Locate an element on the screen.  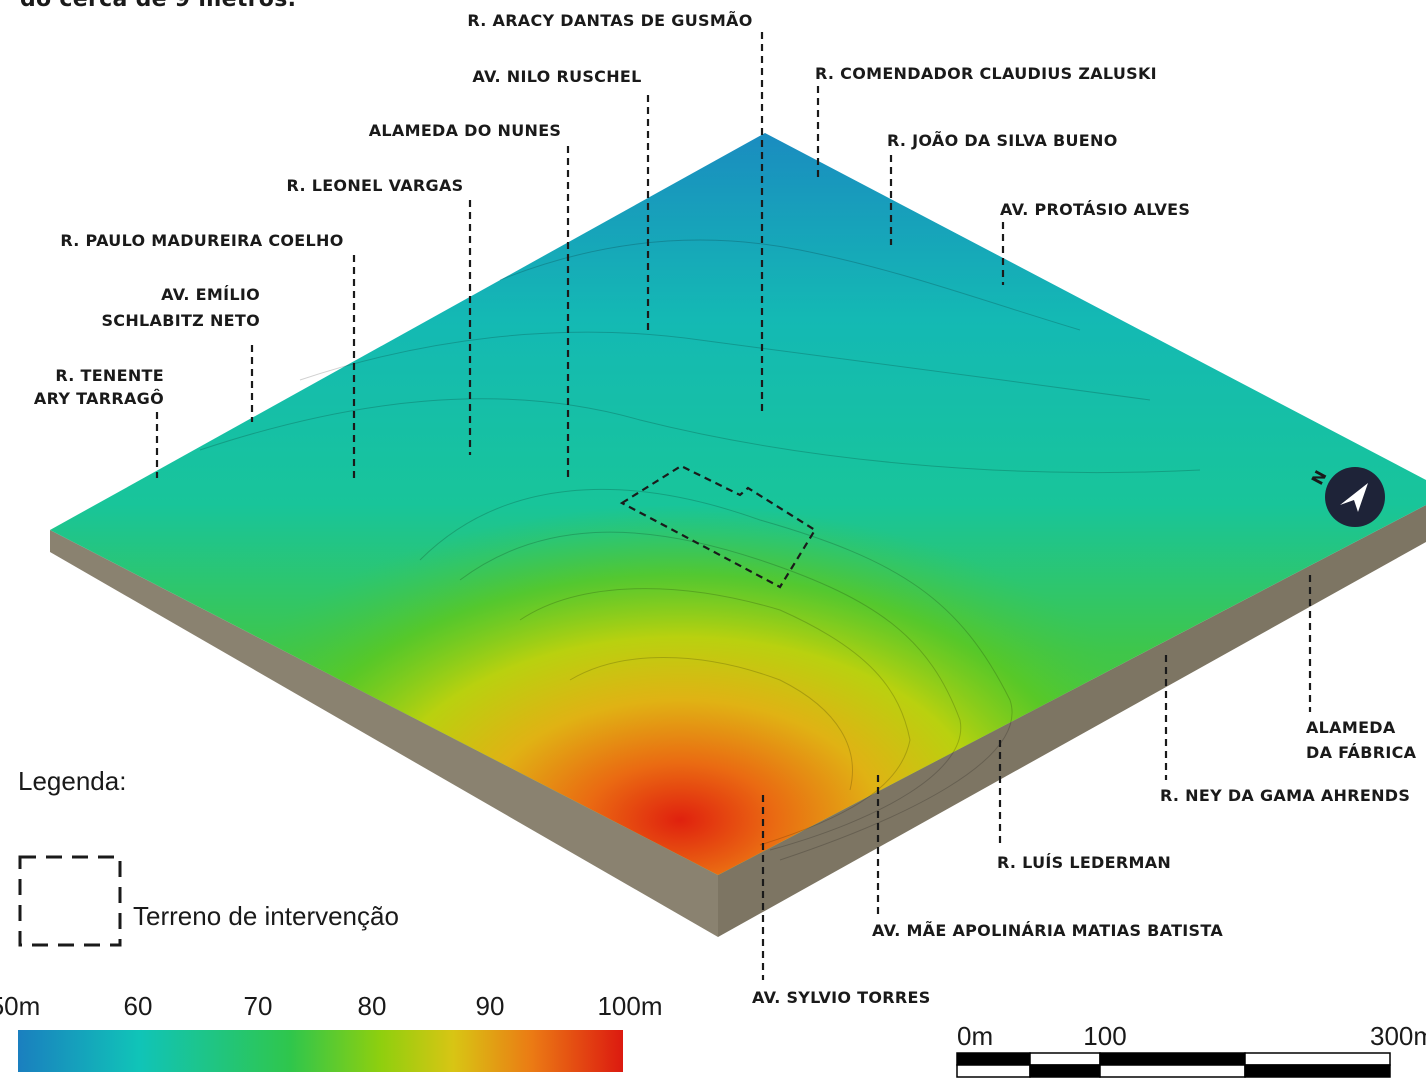
street-label: AV. PROTÁSIO ALVES is located at coordinates (1095, 209).